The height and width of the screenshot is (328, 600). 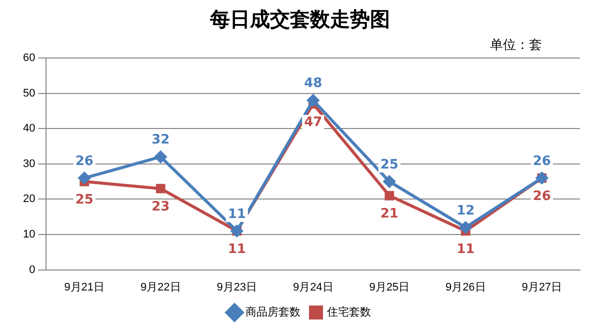 What do you see at coordinates (84, 287) in the screenshot?
I see `x-tick-label: 9月21日` at bounding box center [84, 287].